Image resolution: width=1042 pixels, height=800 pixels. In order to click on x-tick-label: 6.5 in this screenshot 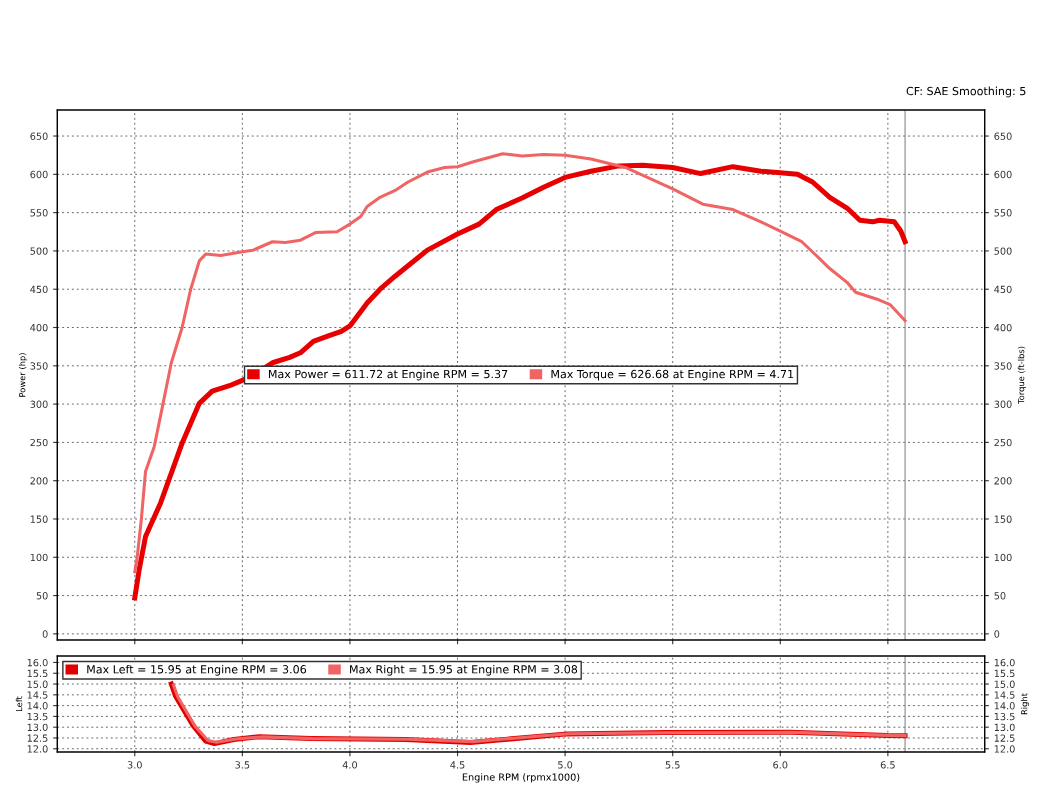, I will do `click(887, 765)`.